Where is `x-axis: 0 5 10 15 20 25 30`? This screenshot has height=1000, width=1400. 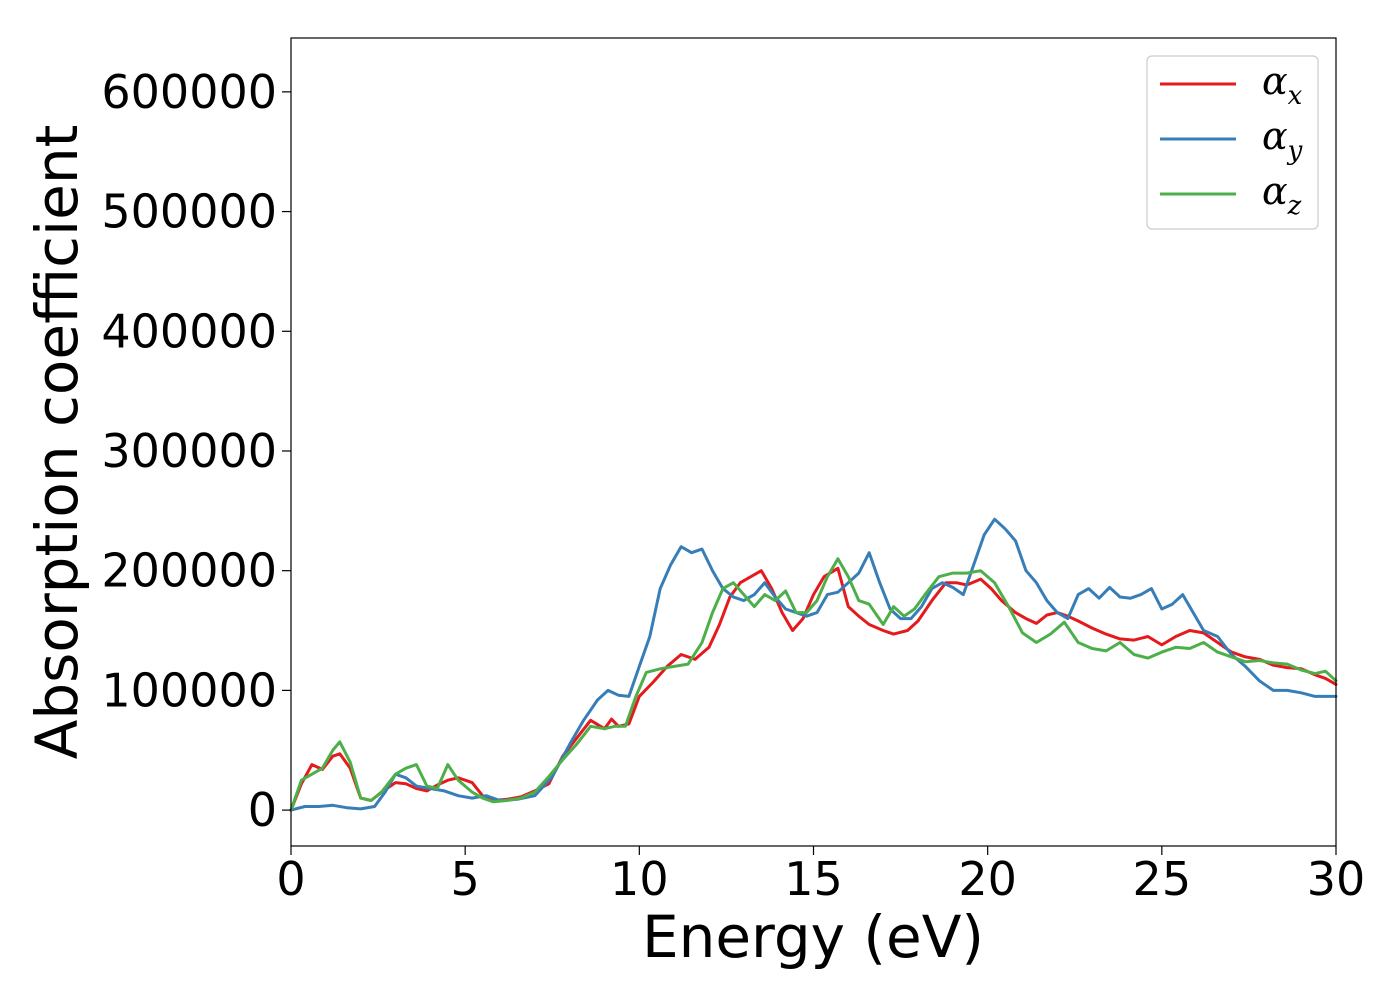 x-axis: 0 5 10 15 20 25 30 is located at coordinates (820, 876).